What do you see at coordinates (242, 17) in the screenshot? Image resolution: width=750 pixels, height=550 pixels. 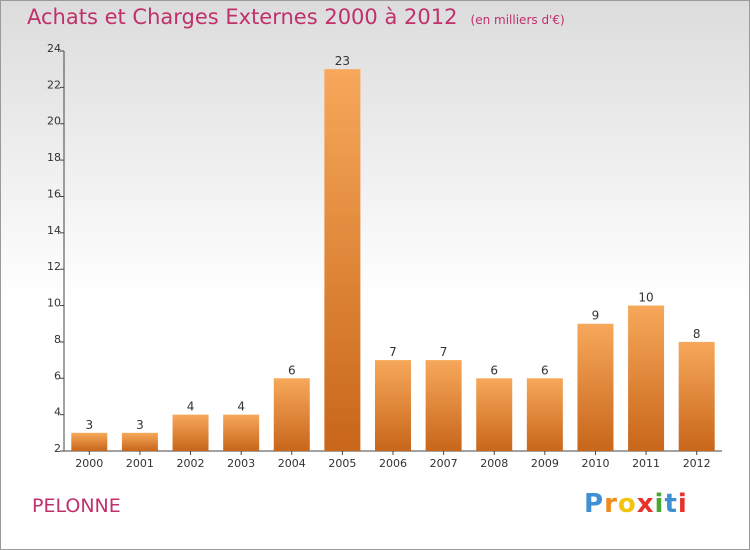 I see `chart-title: Achats et Charges Externes 2000 à 2012` at bounding box center [242, 17].